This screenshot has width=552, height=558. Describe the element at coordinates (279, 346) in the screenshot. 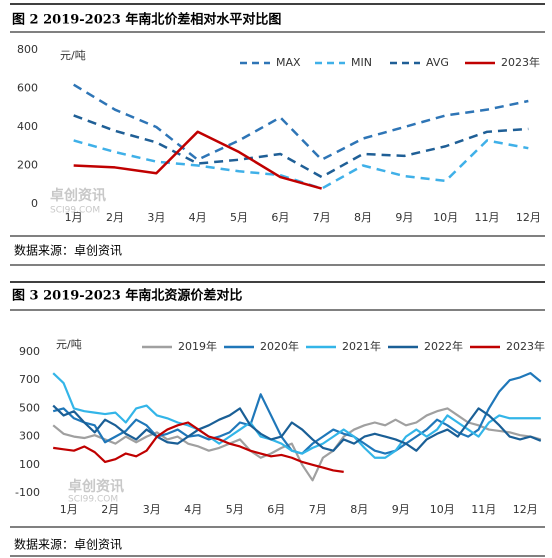

I see `legend-label: 2020年` at that location.